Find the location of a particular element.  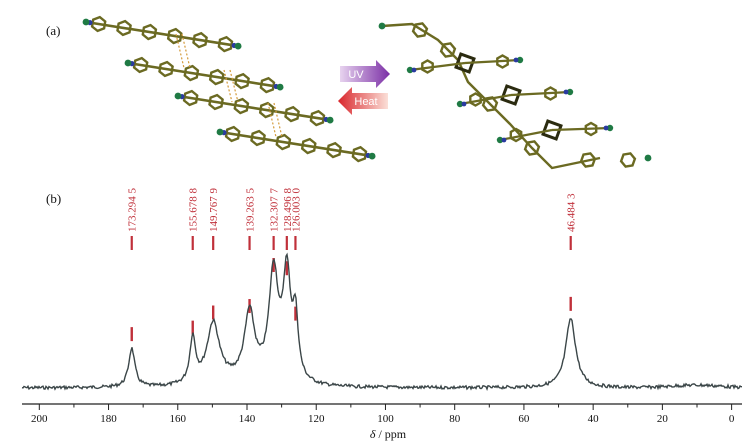

x-axis-label-delta: δ is located at coordinates (373, 434).